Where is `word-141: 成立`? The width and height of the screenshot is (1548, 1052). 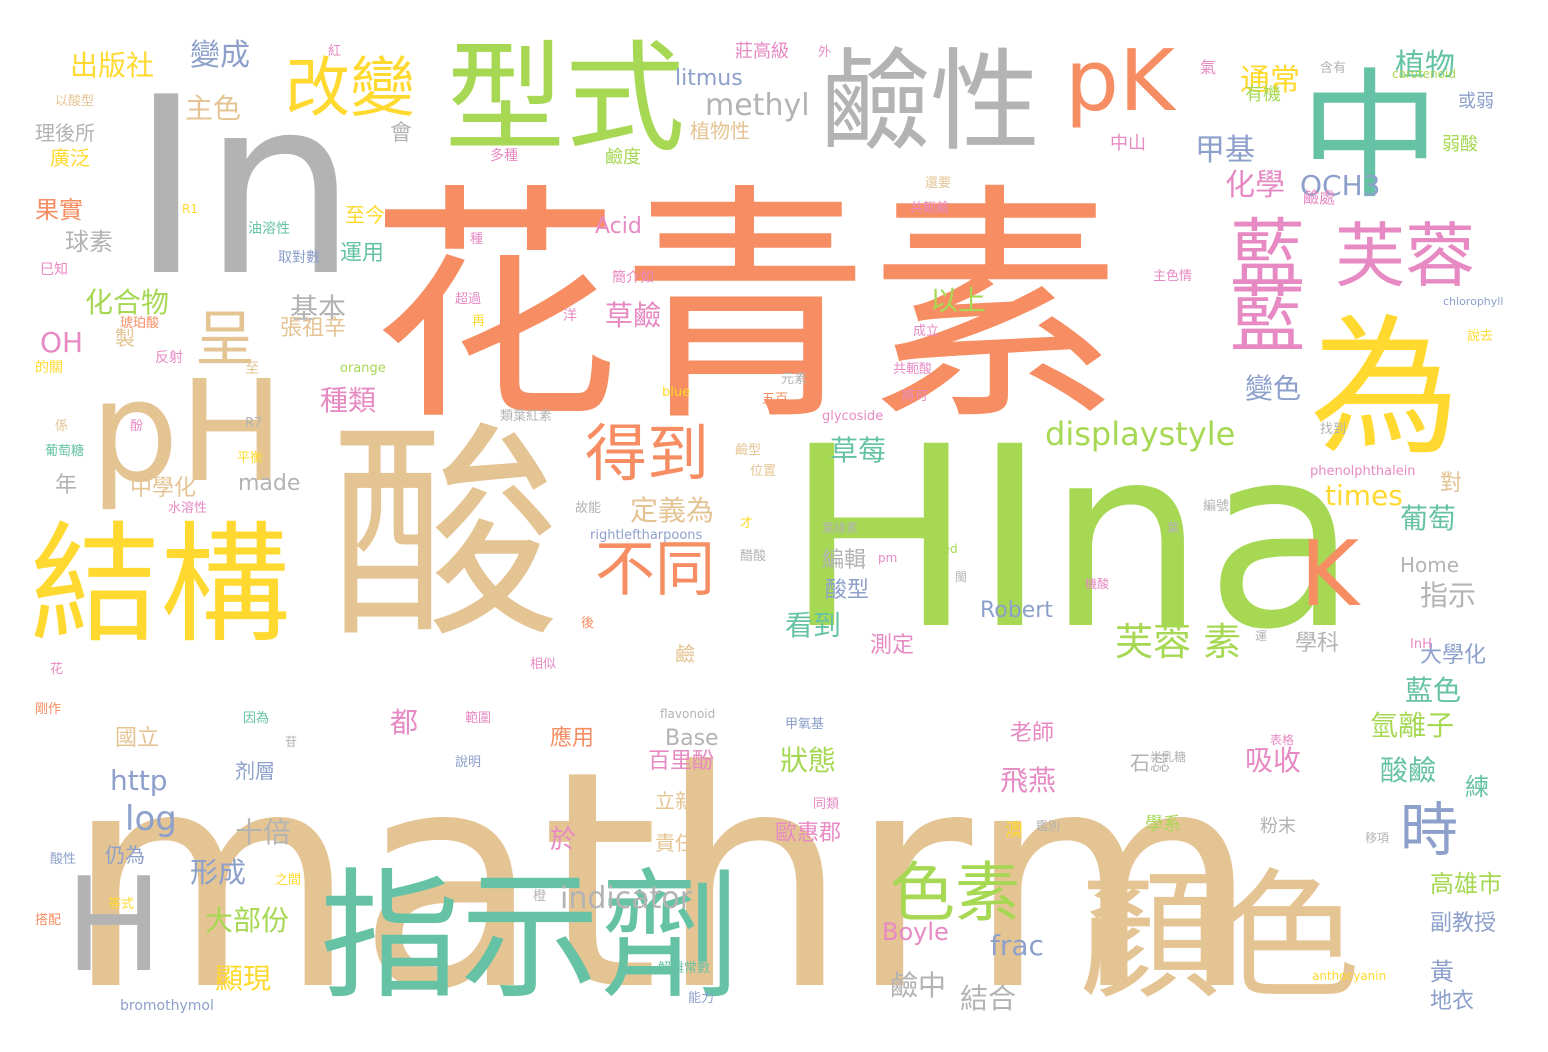 word-141: 成立 is located at coordinates (926, 331).